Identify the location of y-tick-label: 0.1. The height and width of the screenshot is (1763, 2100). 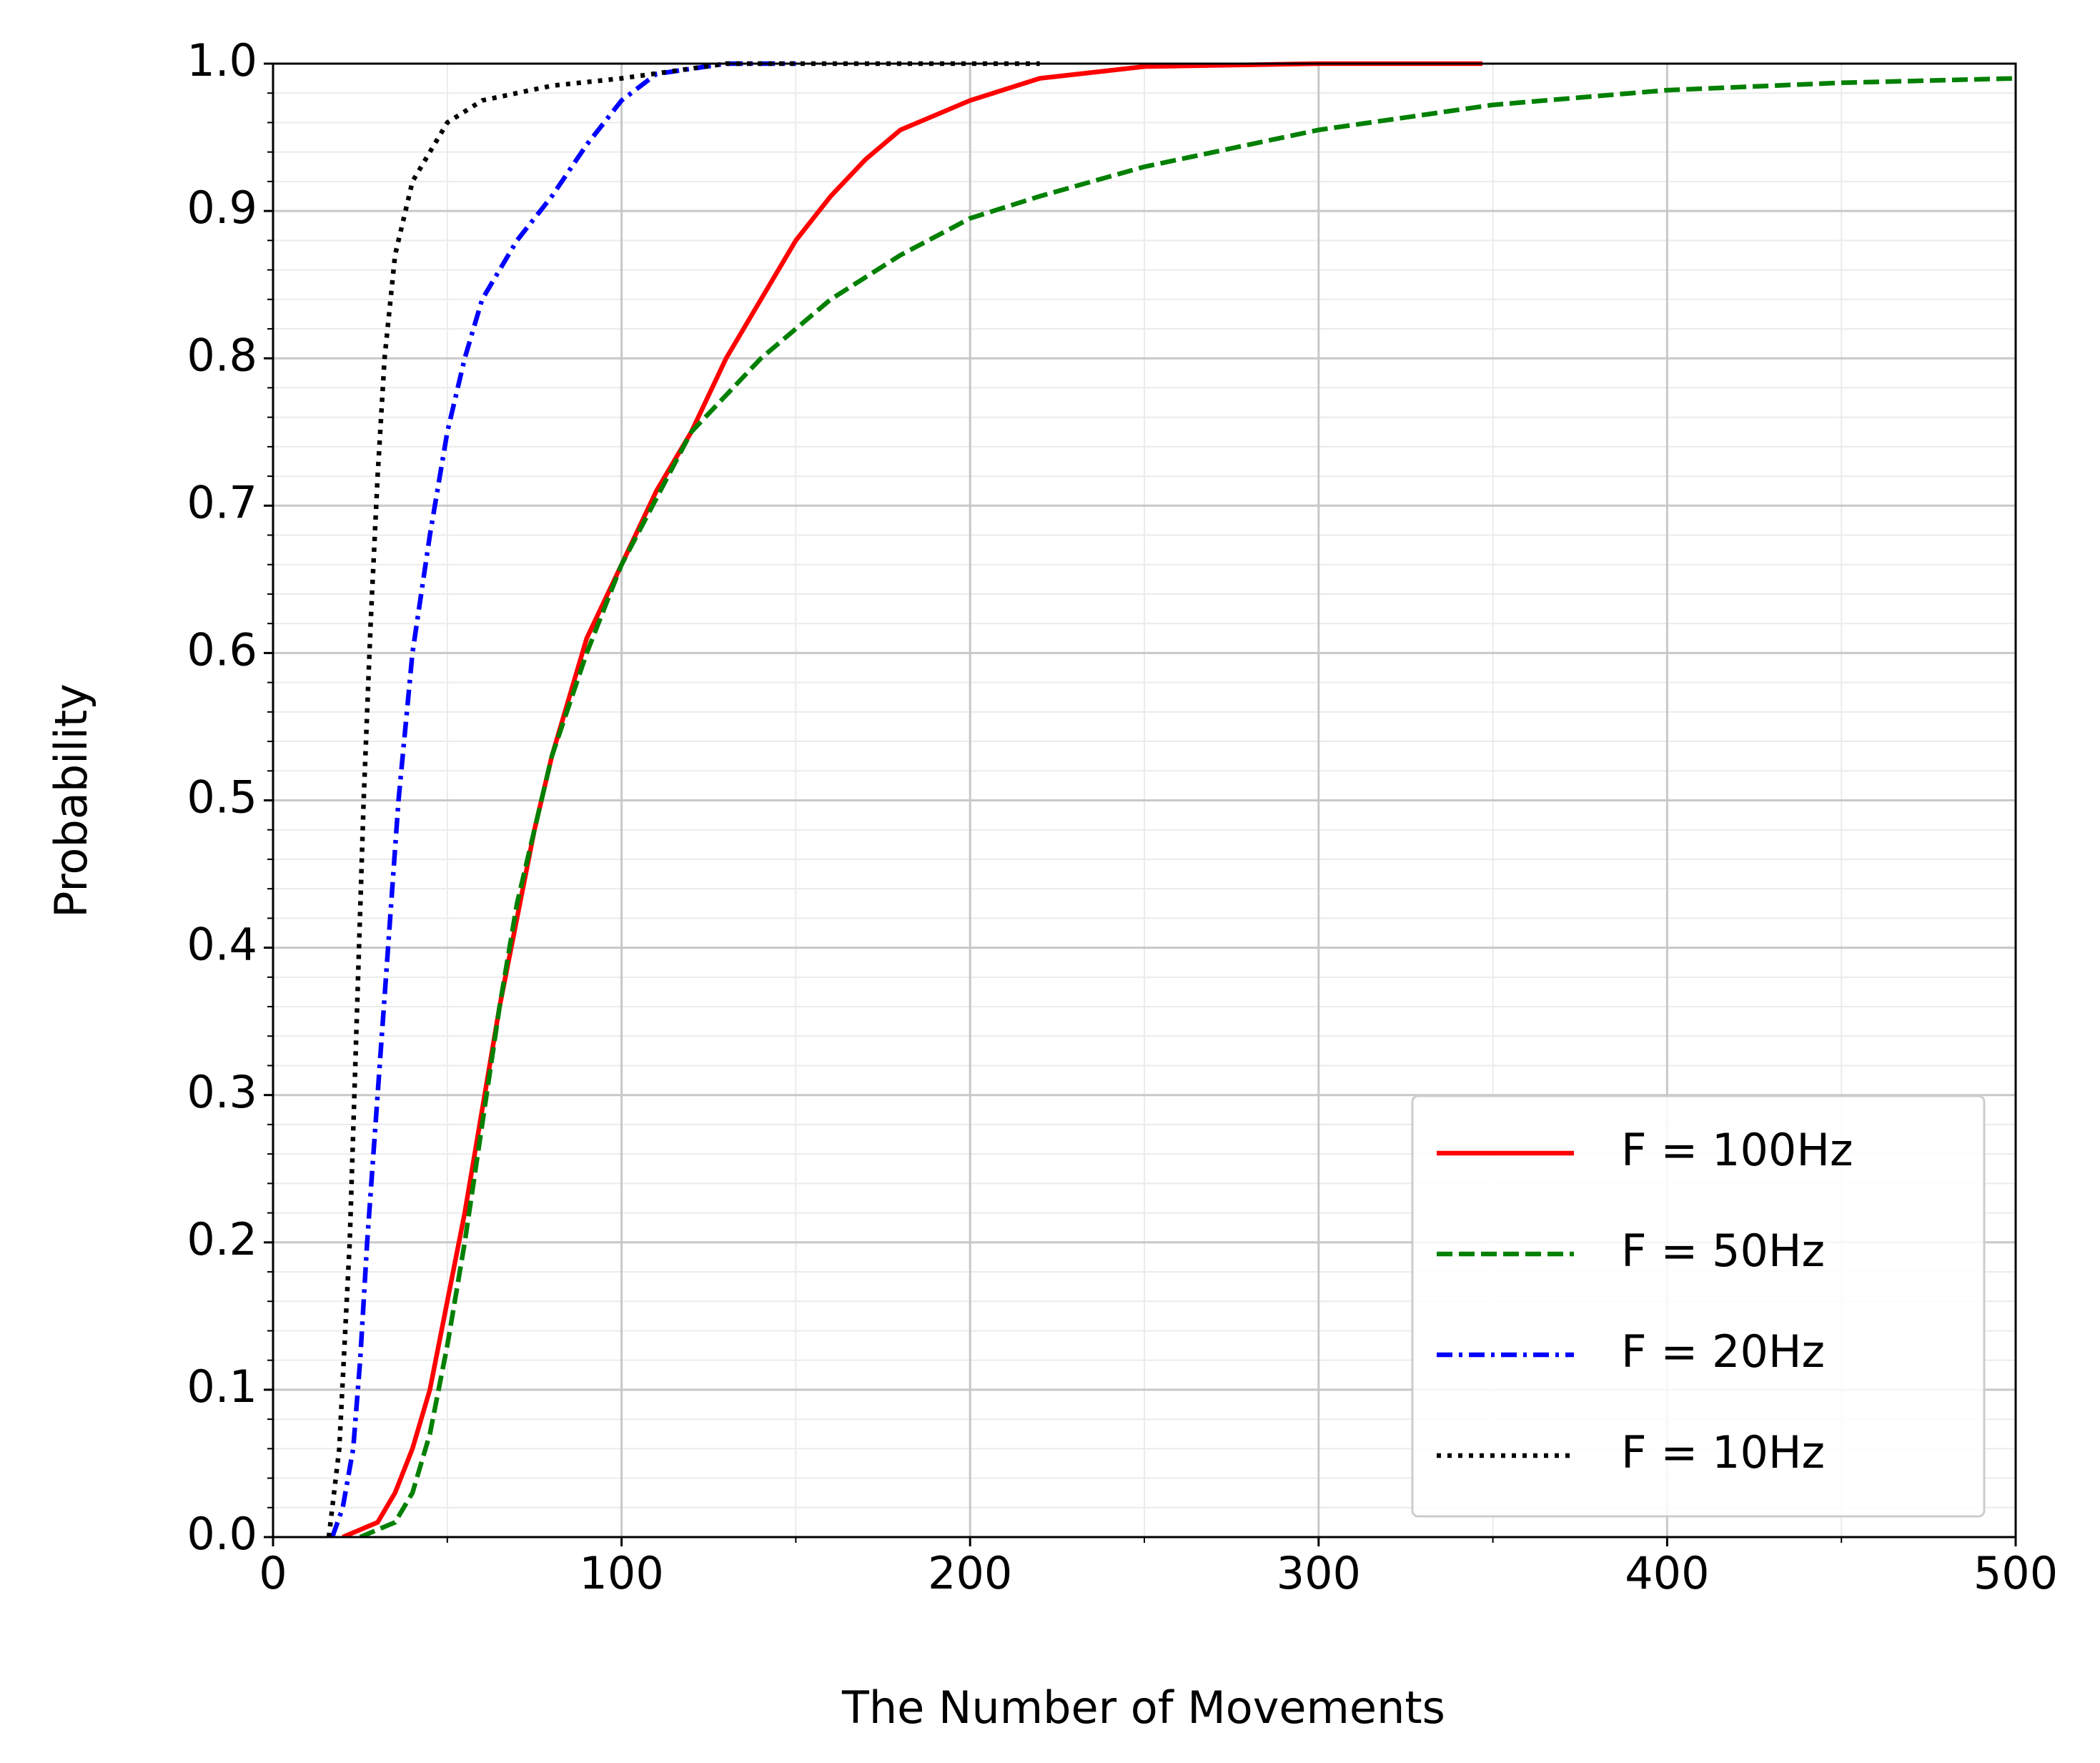
(222, 1386).